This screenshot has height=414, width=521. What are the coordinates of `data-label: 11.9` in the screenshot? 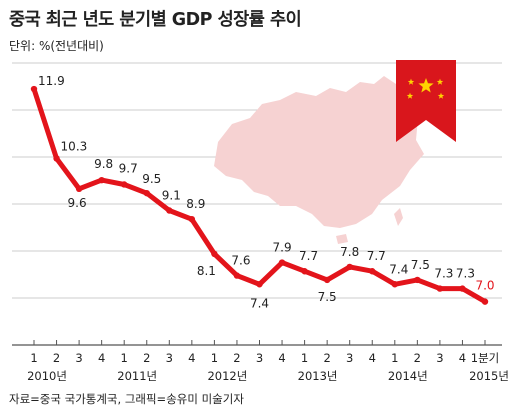 It's located at (51, 81).